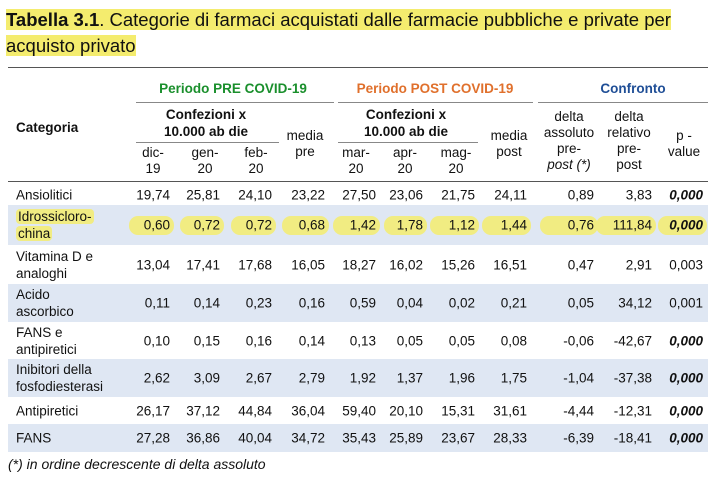  I want to click on table-cell: 28,33, so click(506, 438).